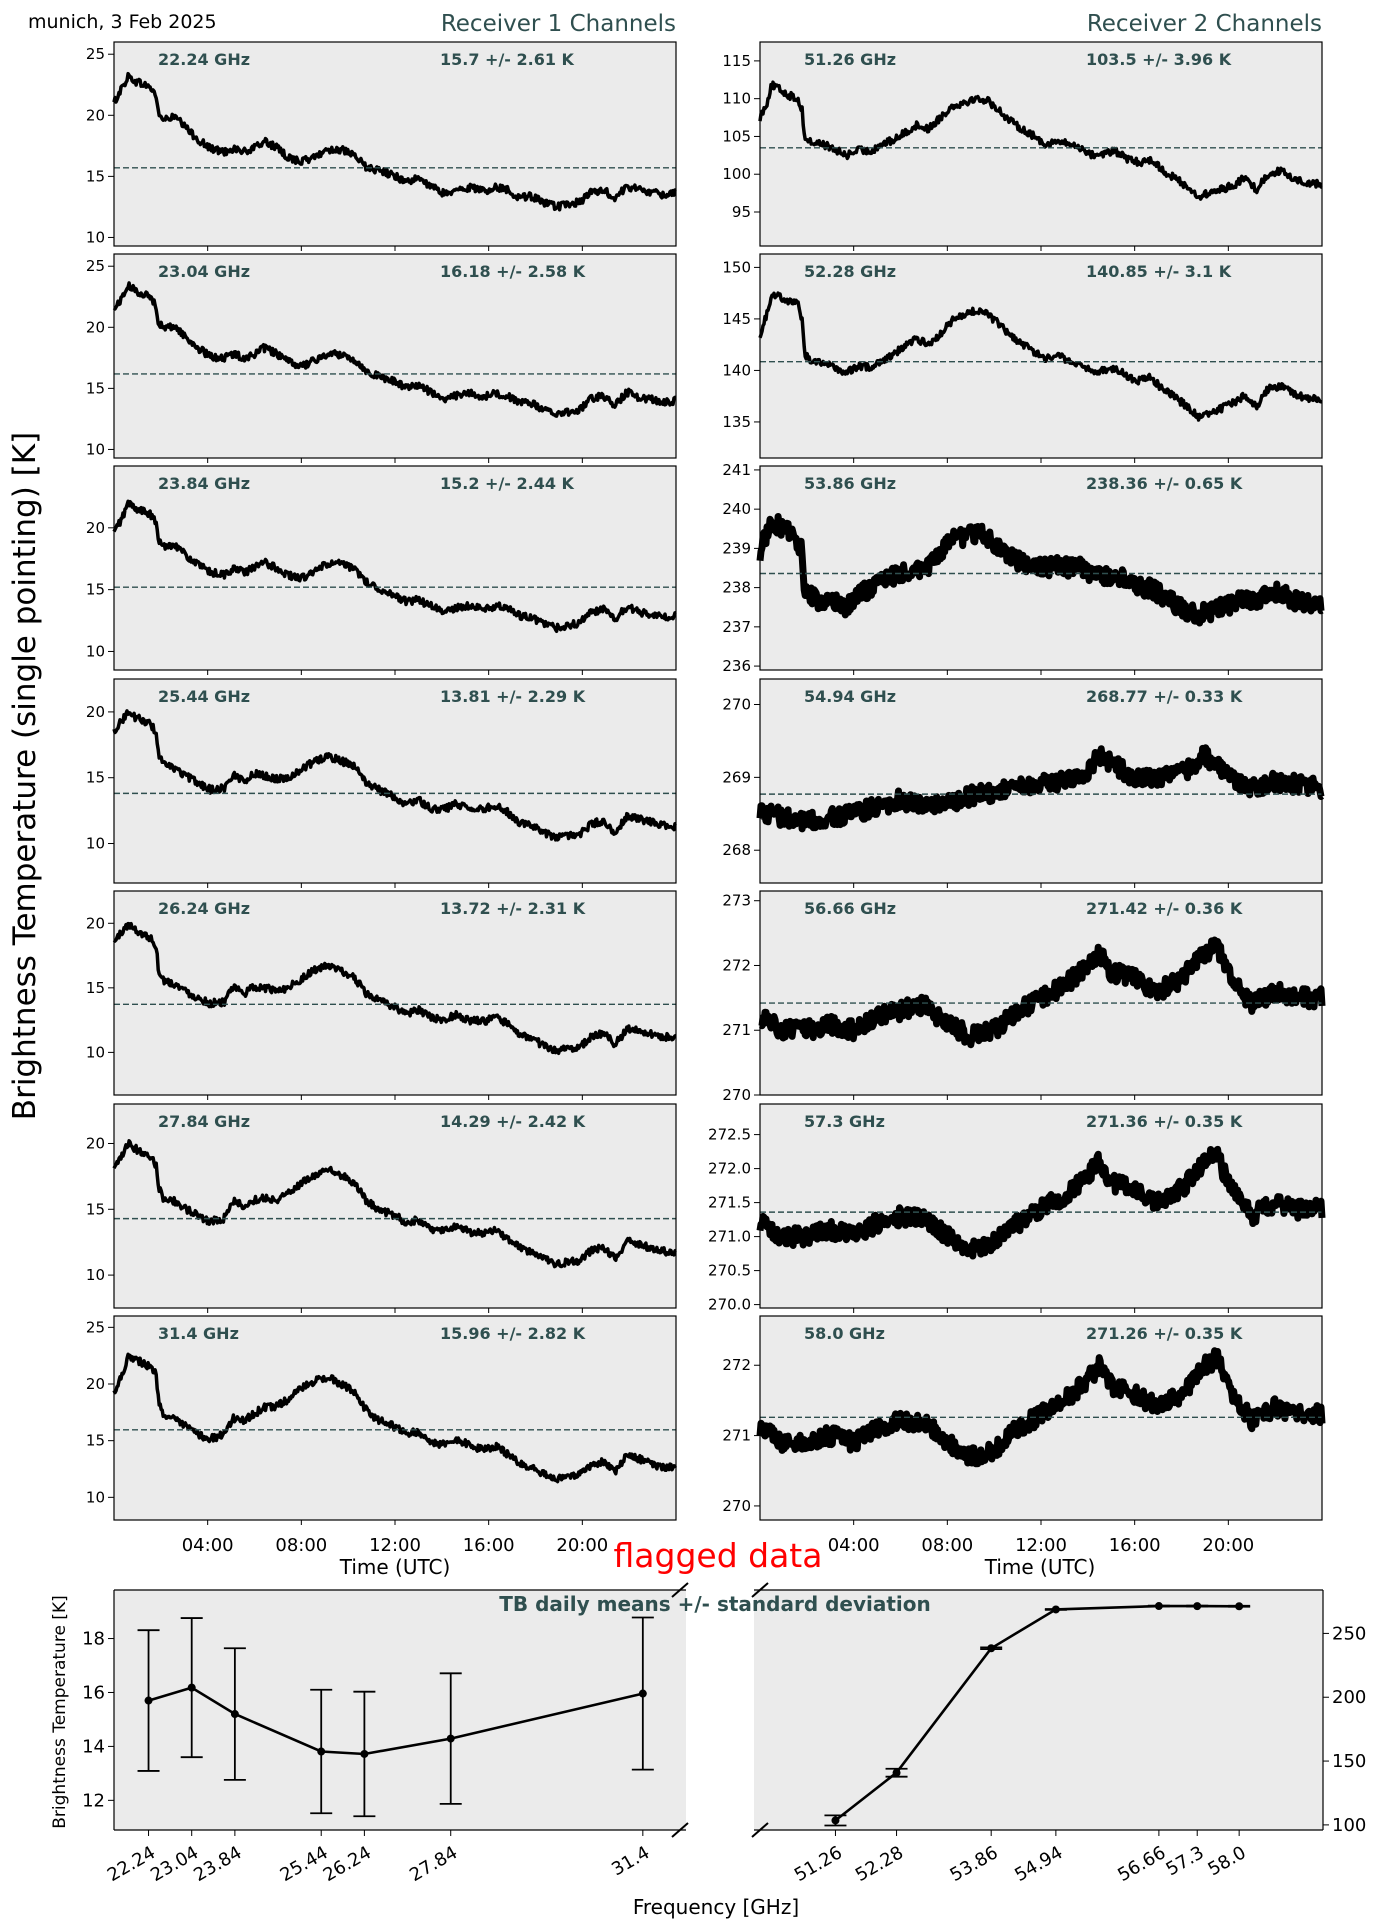  What do you see at coordinates (1159, 271) in the screenshot?
I see `channel-stat-label: 140.85 +/- 3.1 K` at bounding box center [1159, 271].